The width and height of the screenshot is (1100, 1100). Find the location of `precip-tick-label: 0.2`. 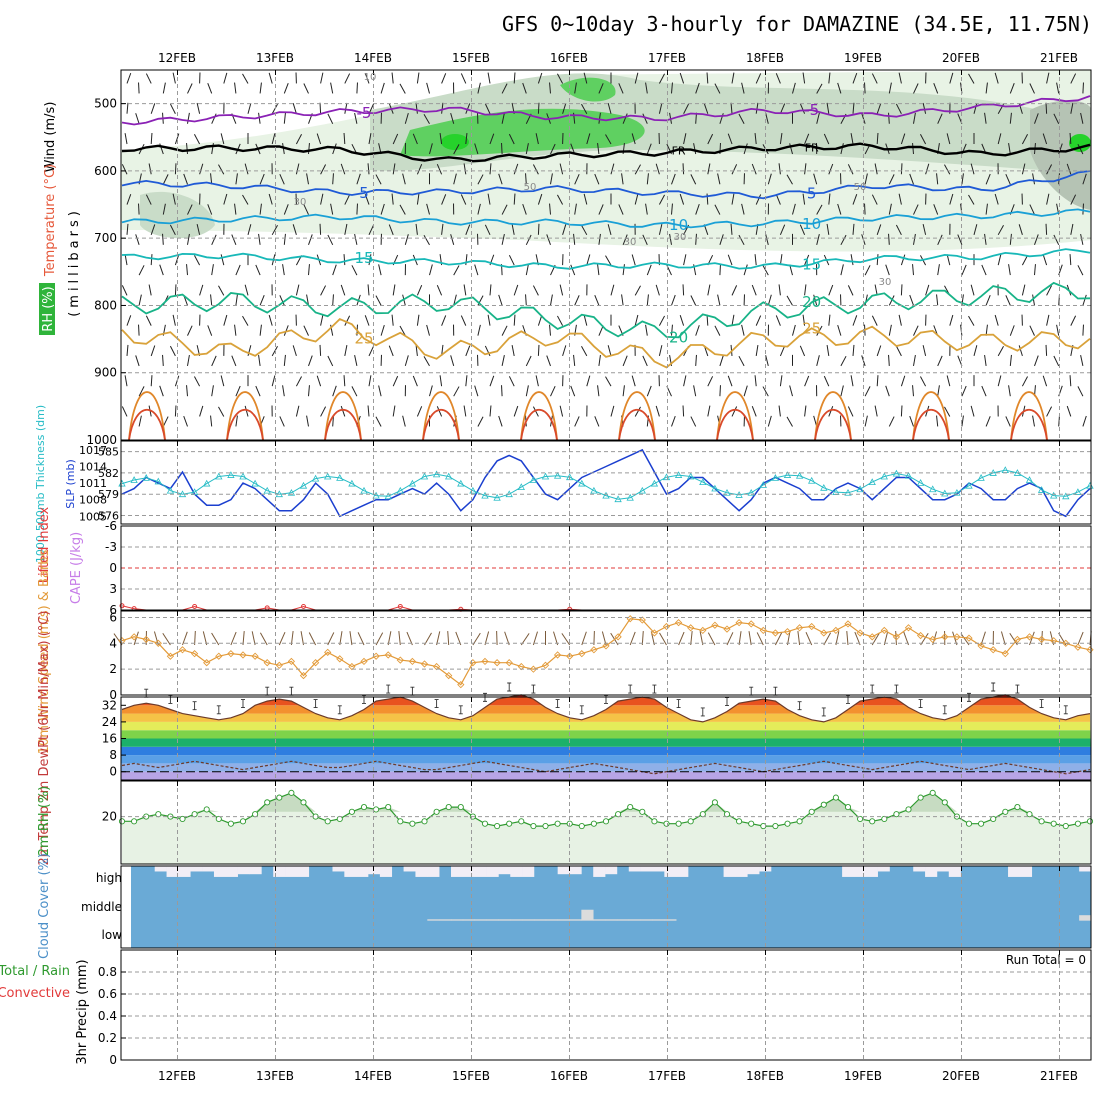

precip-tick-label: 0.2 is located at coordinates (107, 1038).